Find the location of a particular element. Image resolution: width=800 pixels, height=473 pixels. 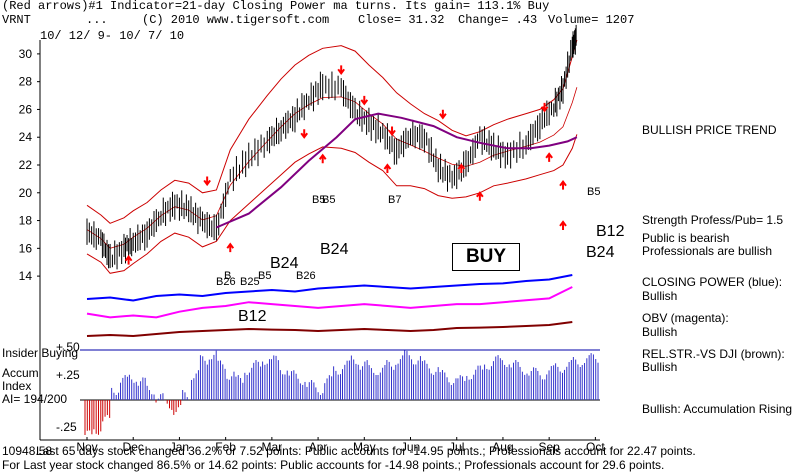

obv-label: OBV (magenta): is located at coordinates (685, 318).